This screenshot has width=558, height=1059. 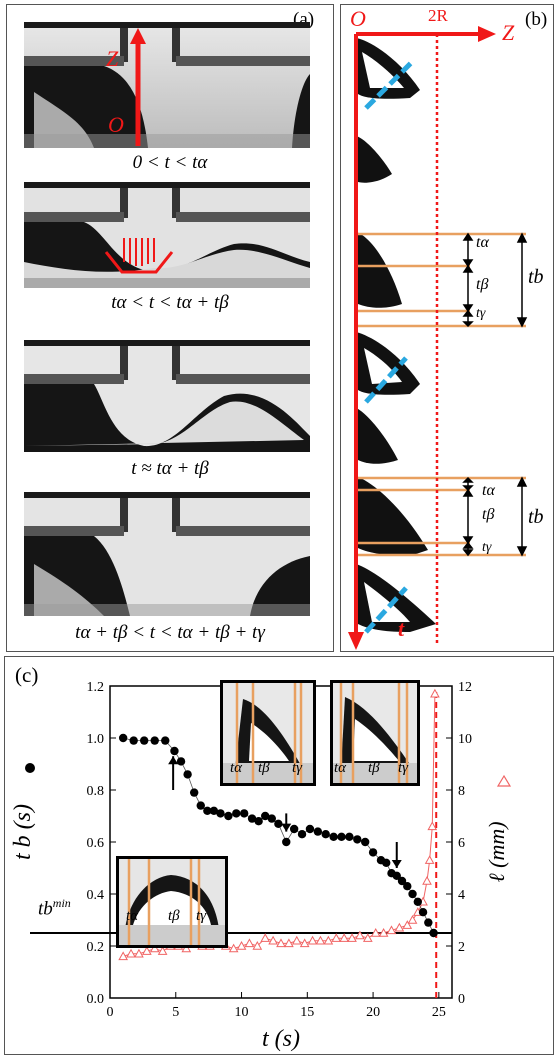 What do you see at coordinates (96, 895) in the screenshot?
I see `y-left-tick-label: 0.4` at bounding box center [96, 895].